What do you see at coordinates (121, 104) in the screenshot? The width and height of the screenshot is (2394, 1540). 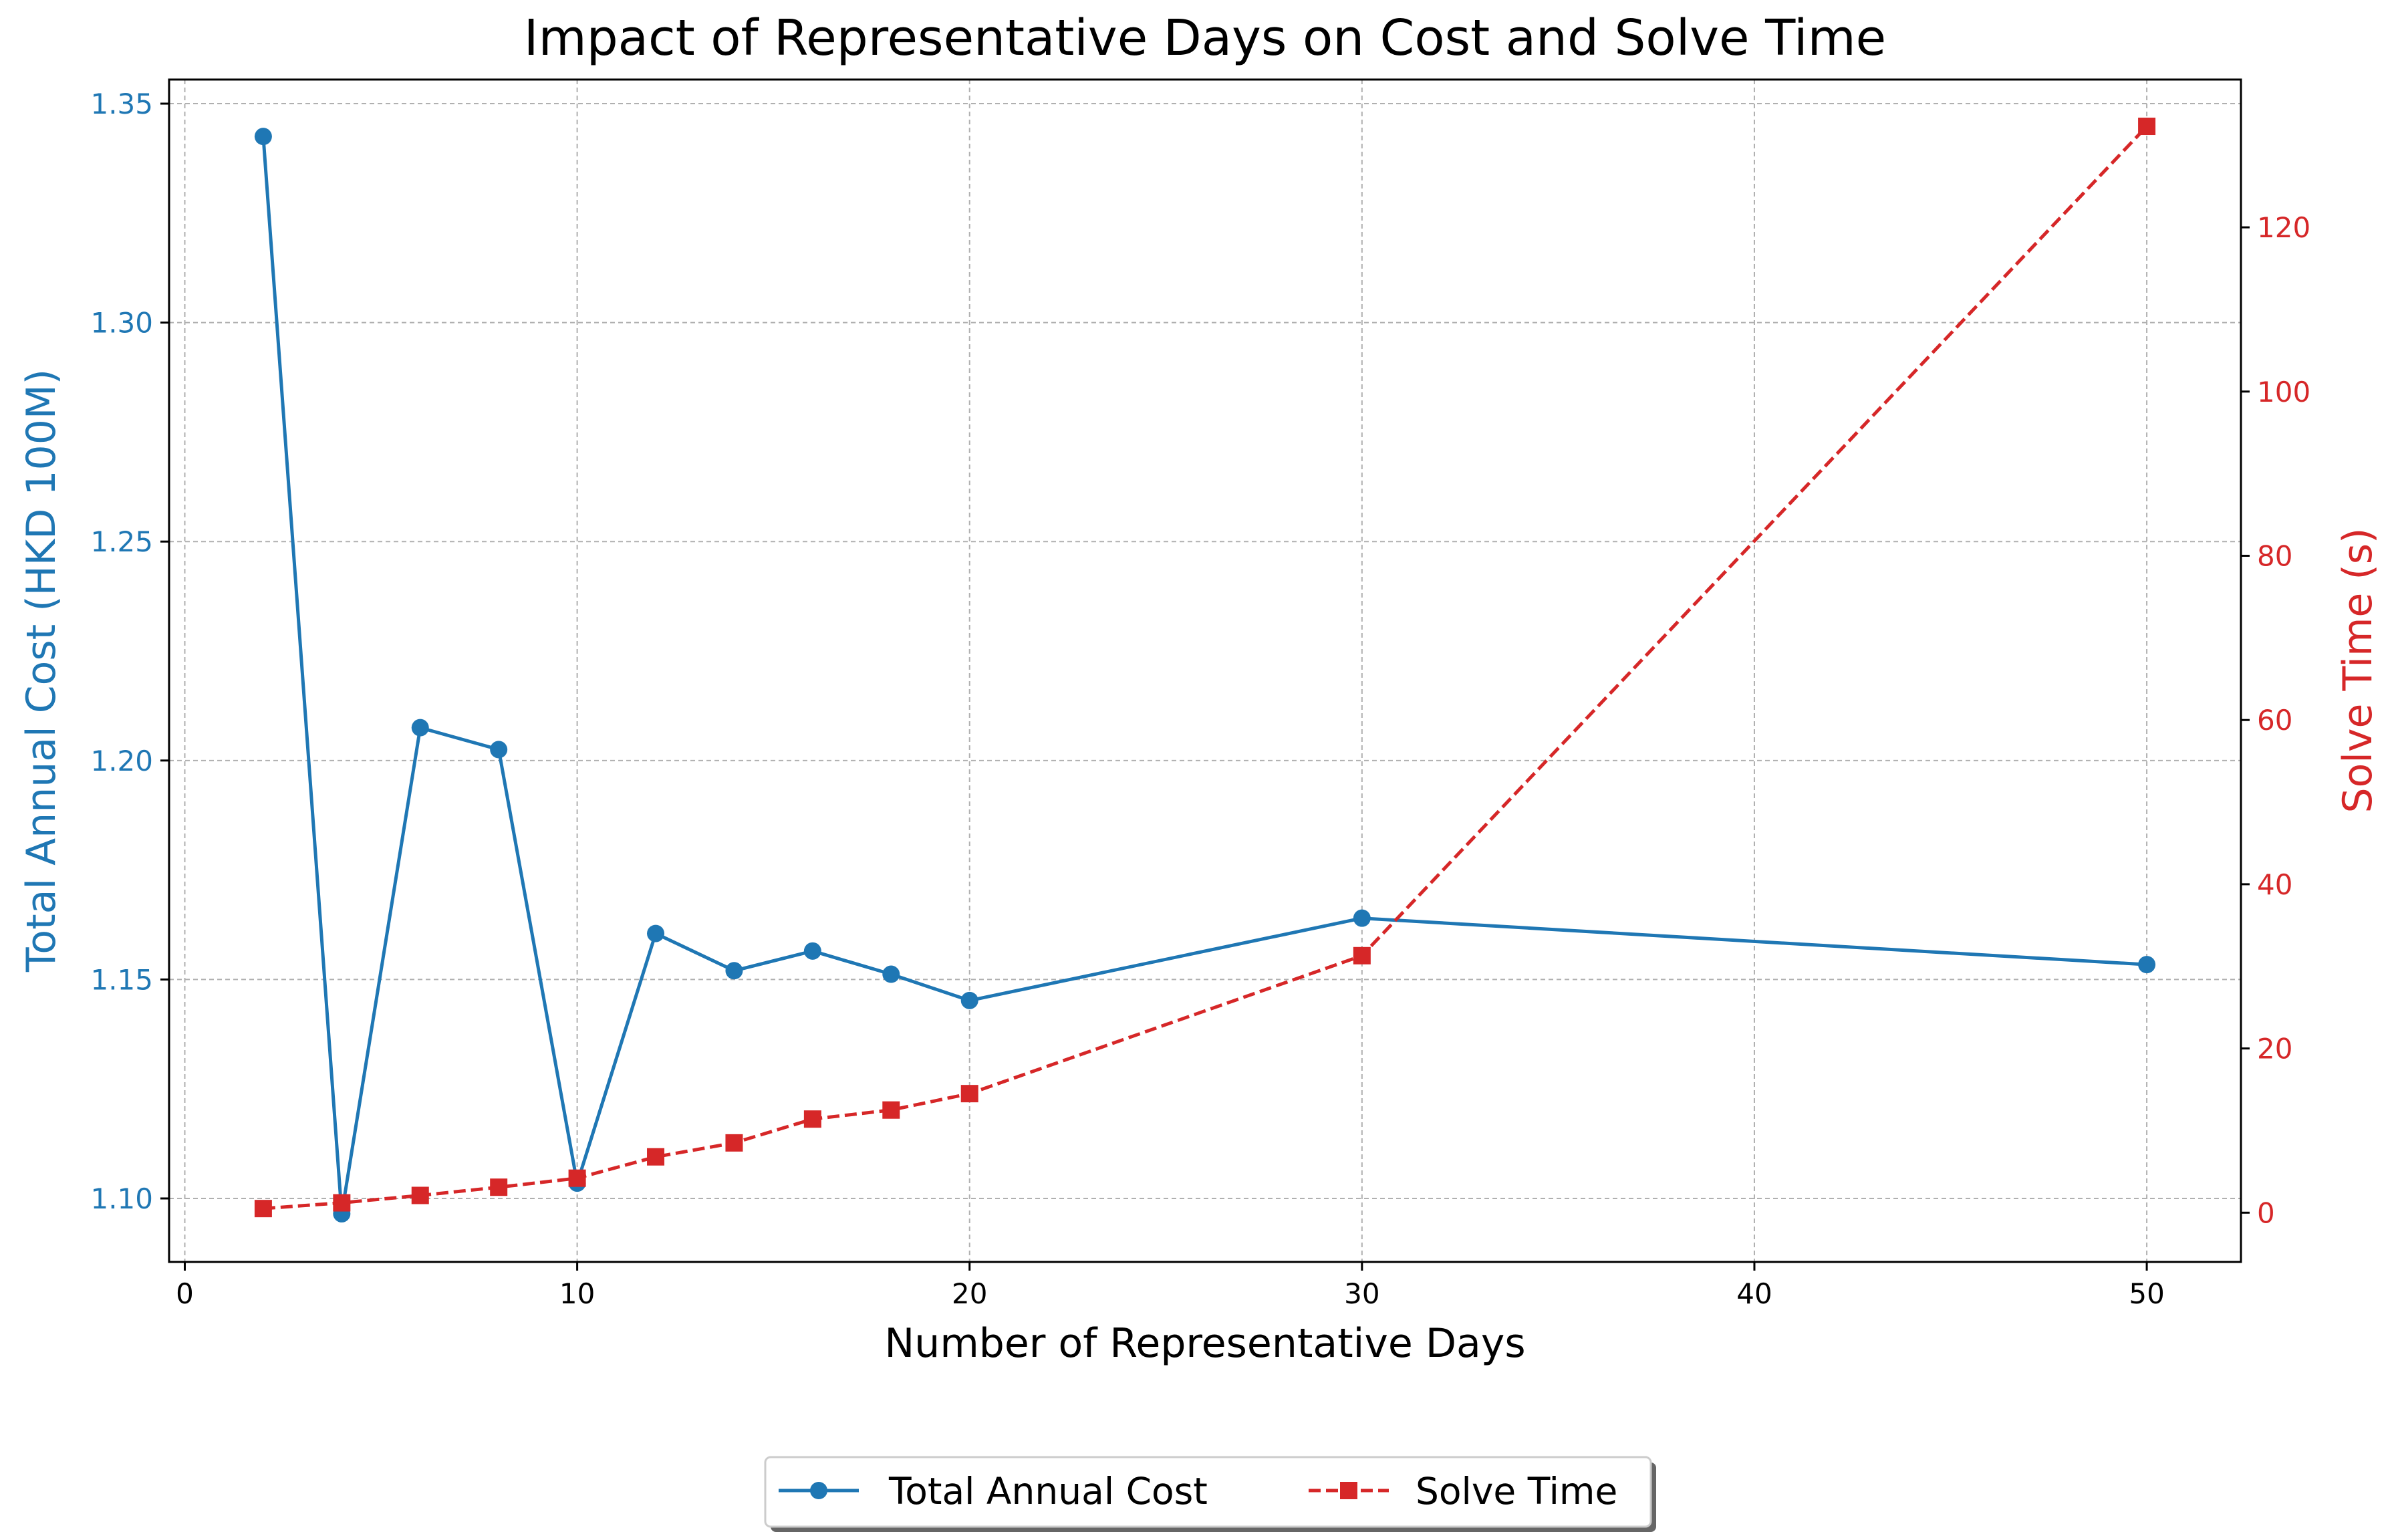 I see `left-y-tick-label: 1.35` at bounding box center [121, 104].